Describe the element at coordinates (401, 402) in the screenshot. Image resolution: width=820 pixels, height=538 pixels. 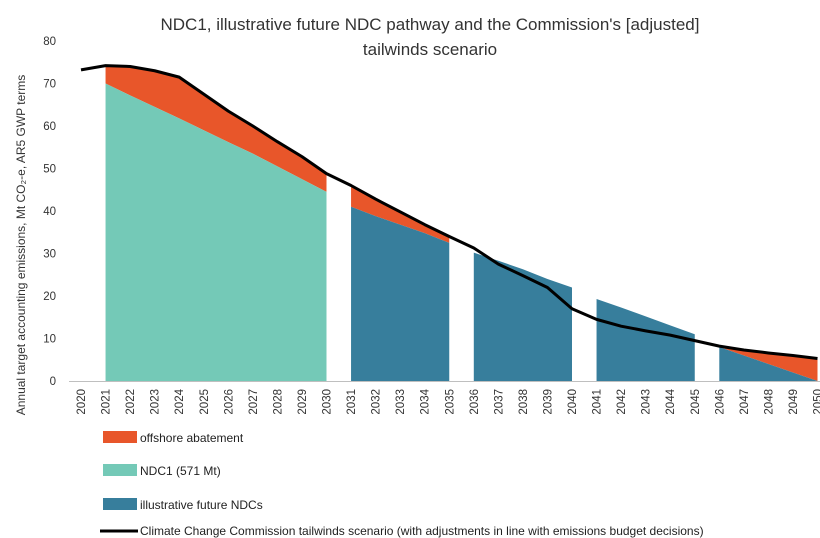
I see `x-tick-label: 2033` at that location.